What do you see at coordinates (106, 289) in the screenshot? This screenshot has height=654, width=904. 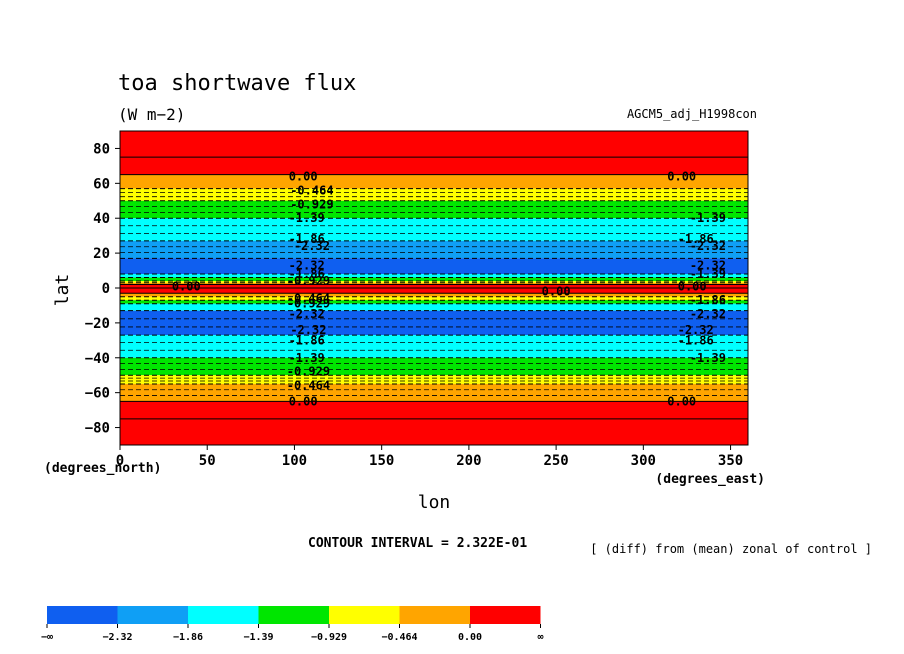 I see `y-tick-label: 0` at bounding box center [106, 289].